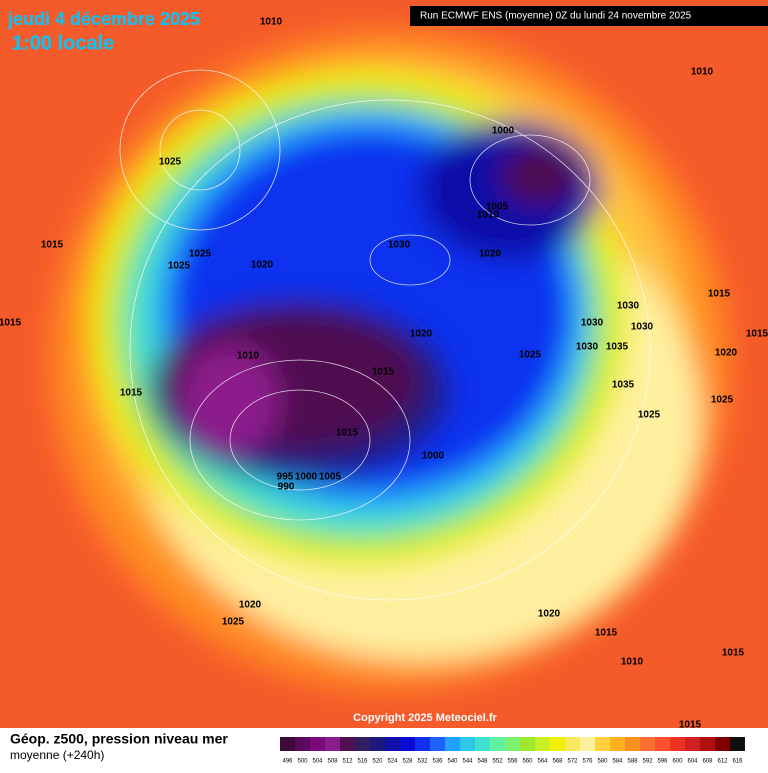 This screenshot has height=773, width=768. What do you see at coordinates (422, 762) in the screenshot?
I see `scale-label: 532` at bounding box center [422, 762].